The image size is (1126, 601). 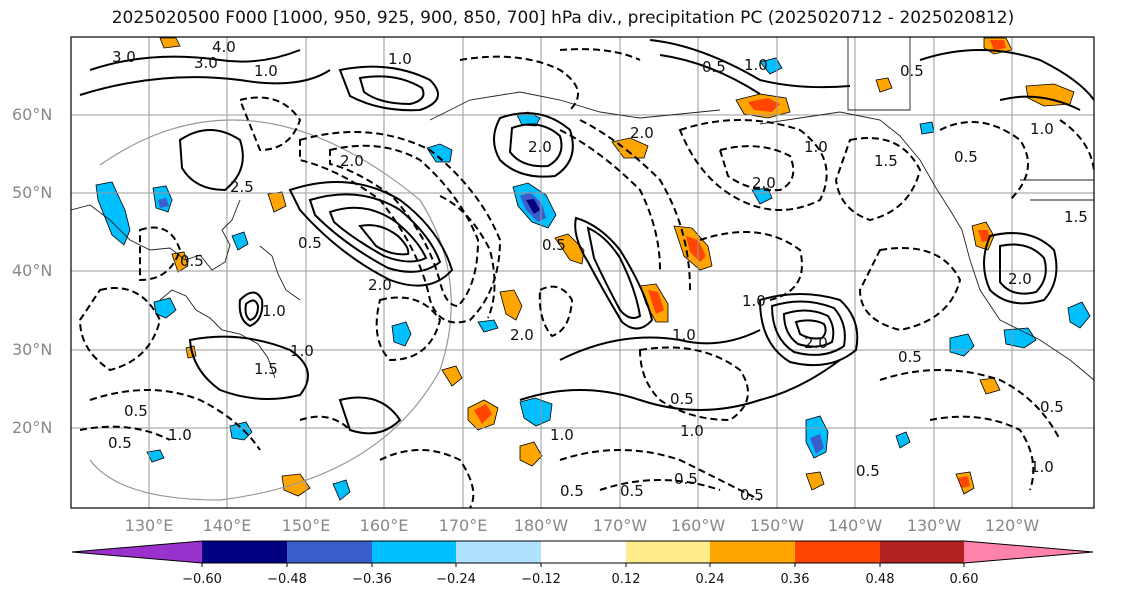 I want to click on contour-label: 4.0, so click(x=224, y=47).